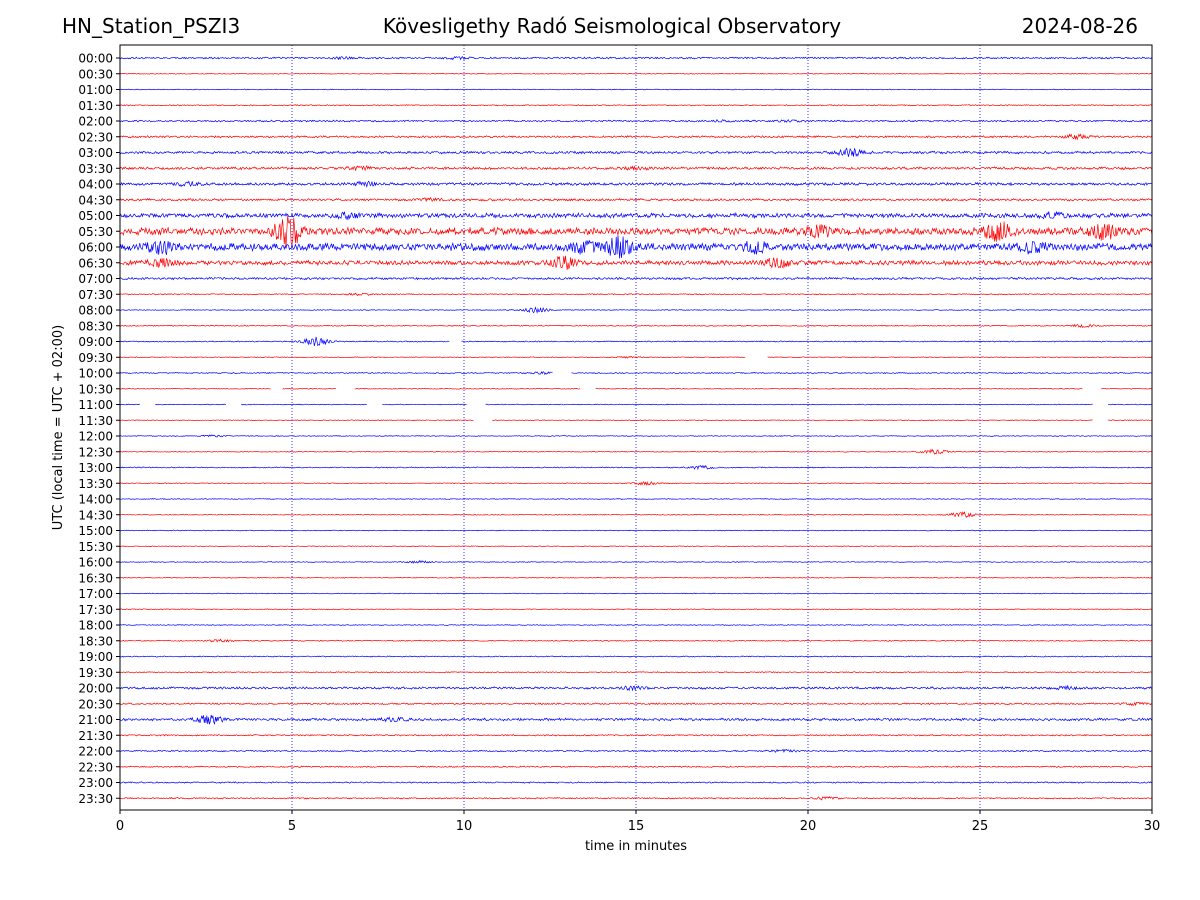 This screenshot has width=1200, height=900. What do you see at coordinates (95, 263) in the screenshot?
I see `y-tick-label: 06:30` at bounding box center [95, 263].